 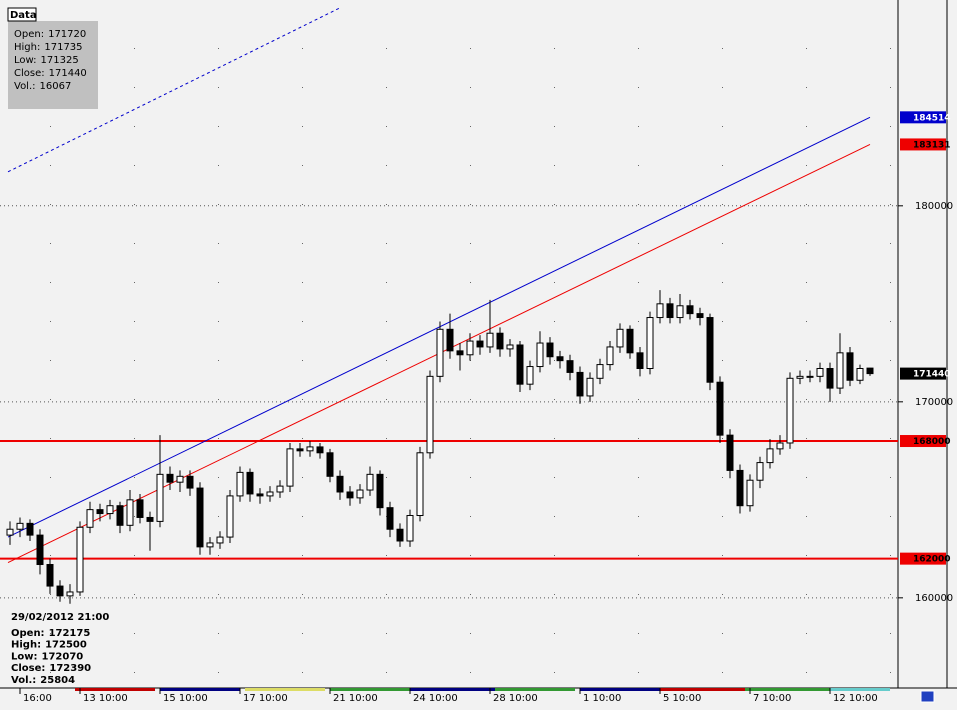 I want to click on info-row: Vol.: 25804, so click(x=43, y=680).